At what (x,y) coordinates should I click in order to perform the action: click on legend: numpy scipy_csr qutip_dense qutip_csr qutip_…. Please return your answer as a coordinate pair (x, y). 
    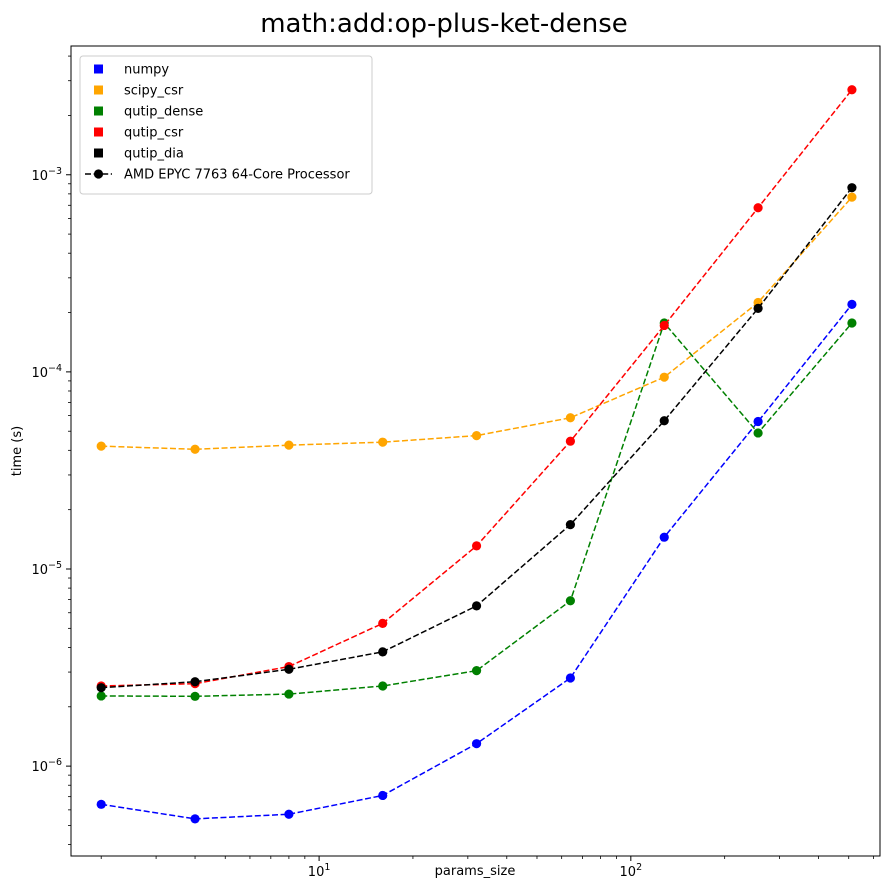
    Looking at the image, I should click on (226, 125).